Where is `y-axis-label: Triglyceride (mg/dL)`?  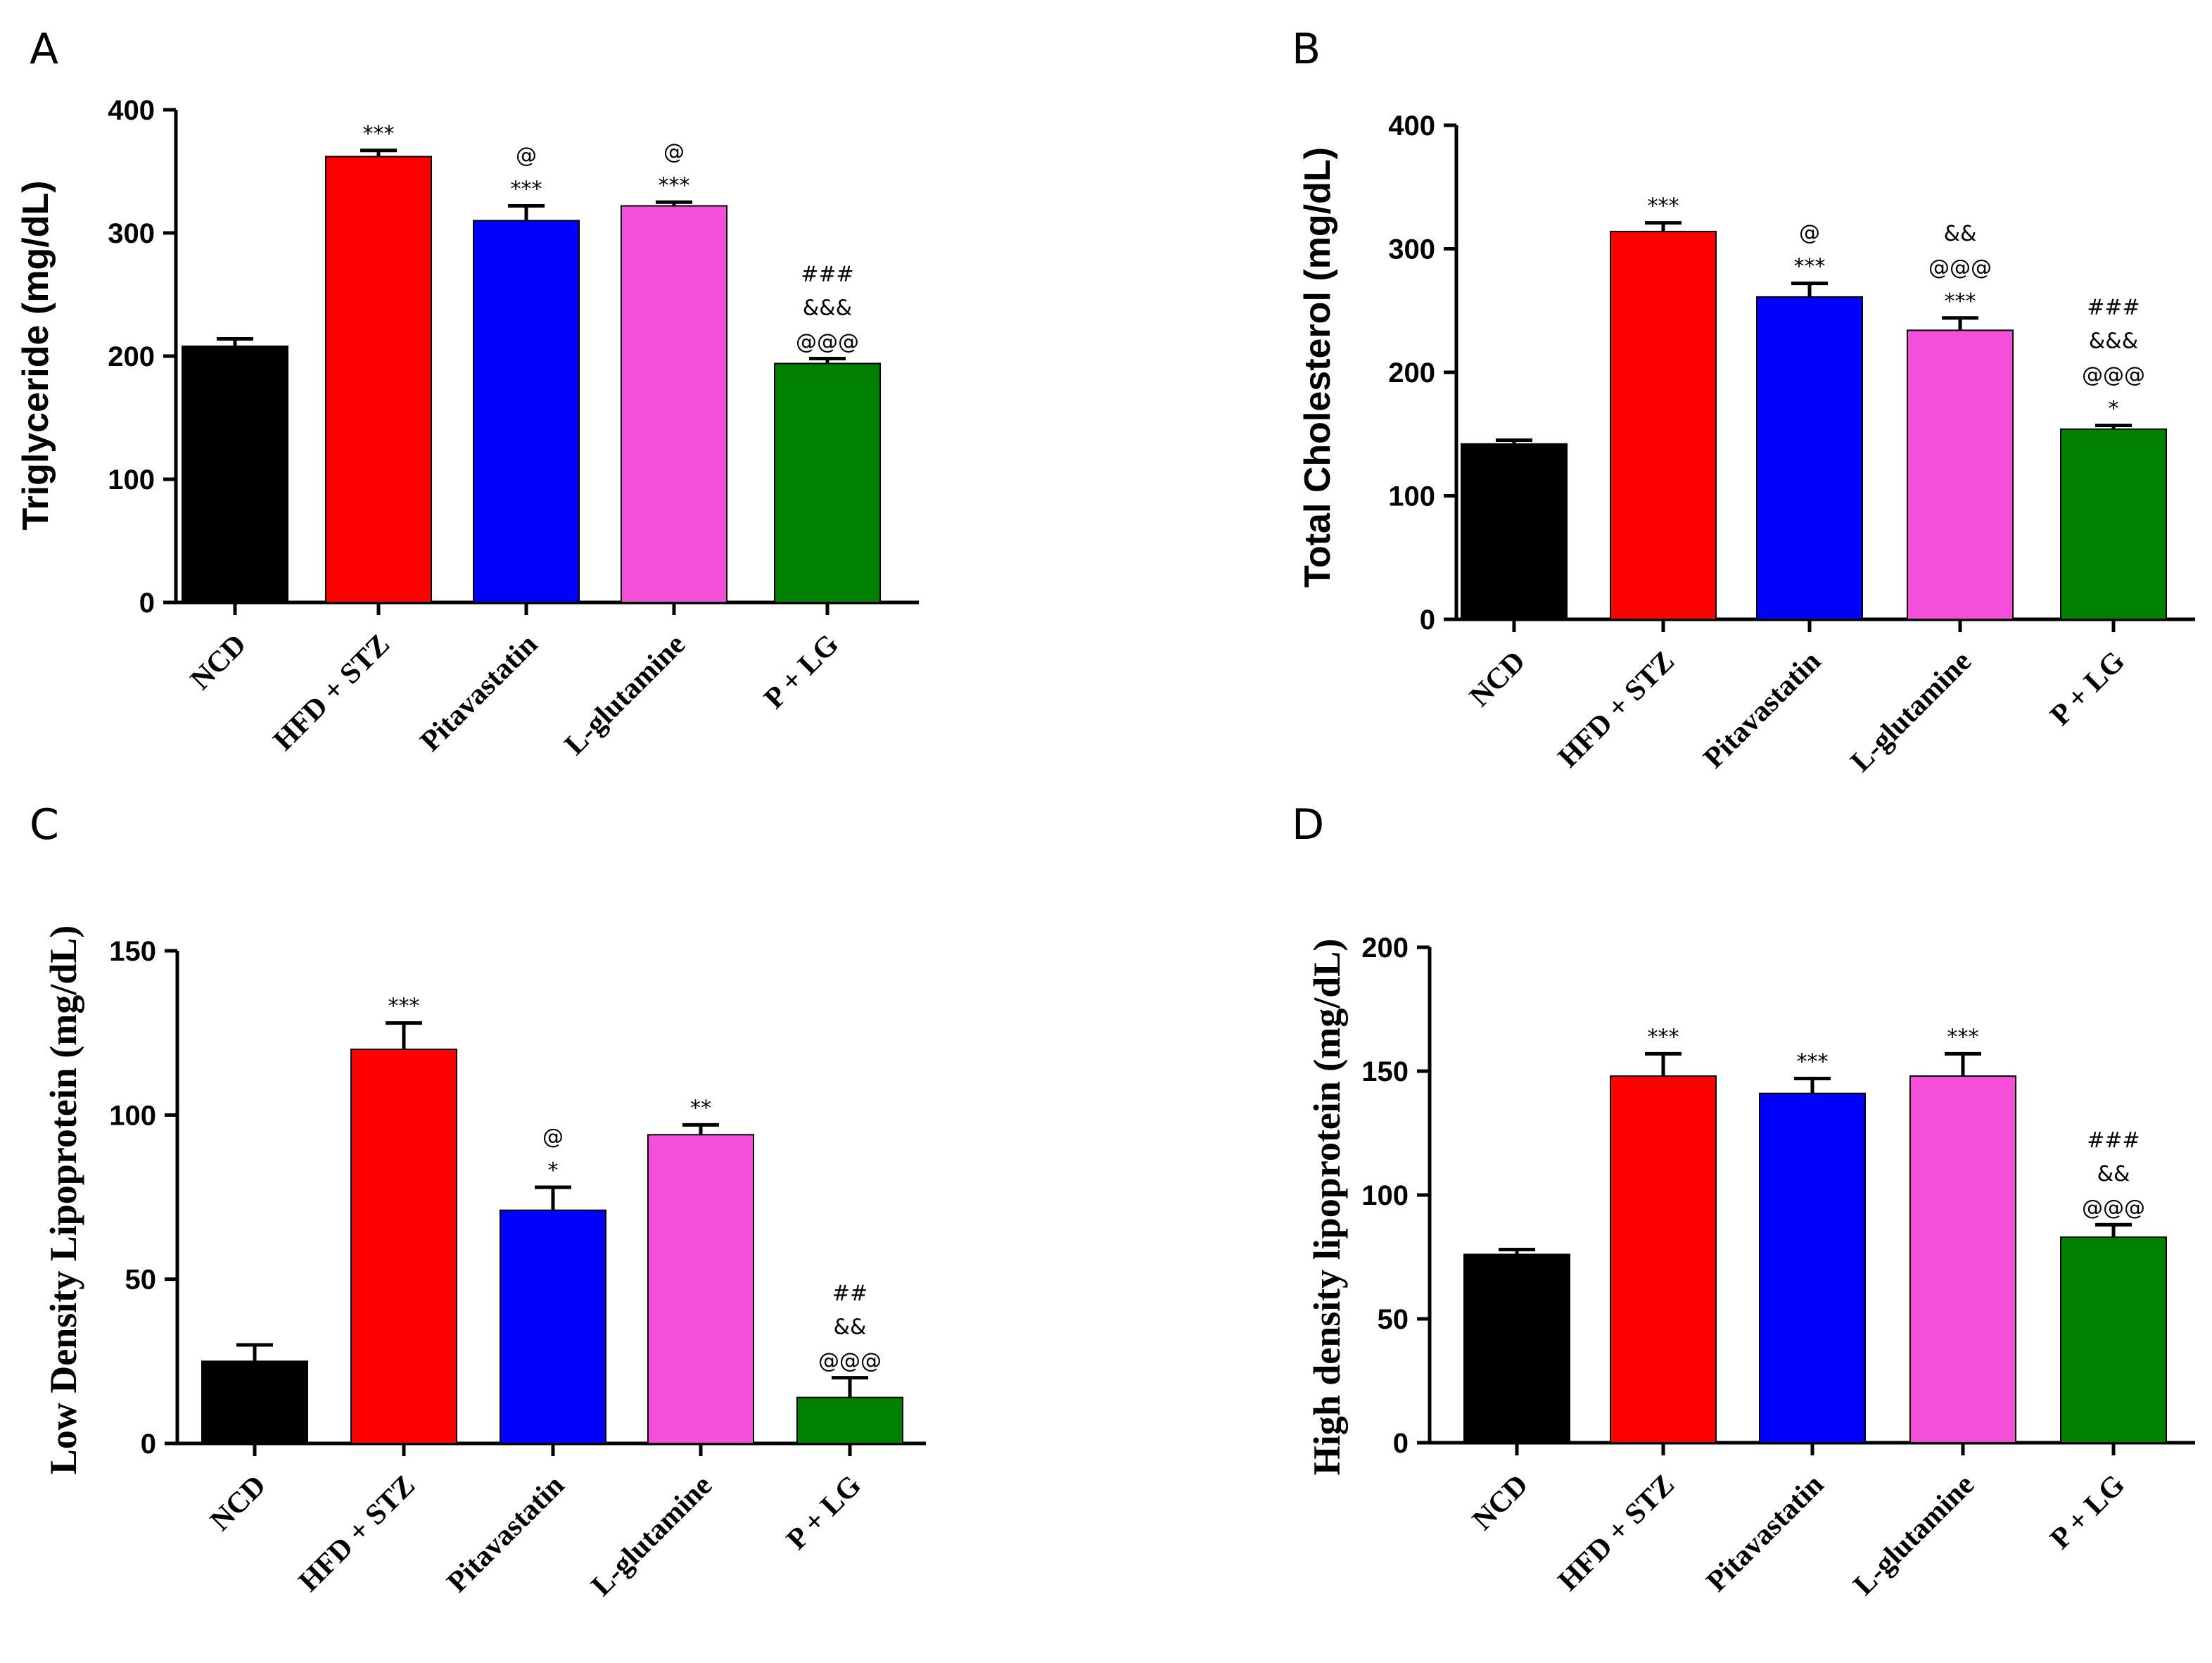 y-axis-label: Triglyceride (mg/dL) is located at coordinates (36, 356).